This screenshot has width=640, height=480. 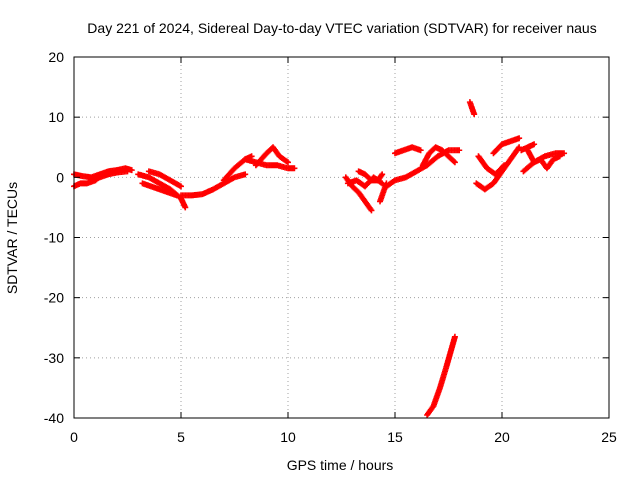 What do you see at coordinates (288, 437) in the screenshot?
I see `x-tick-label: 10` at bounding box center [288, 437].